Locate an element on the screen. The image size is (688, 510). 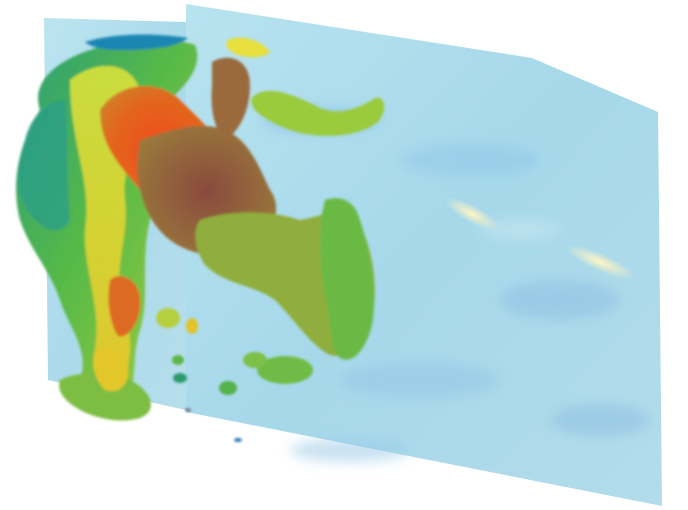
isosurface-teal-region is located at coordinates (44, 165).